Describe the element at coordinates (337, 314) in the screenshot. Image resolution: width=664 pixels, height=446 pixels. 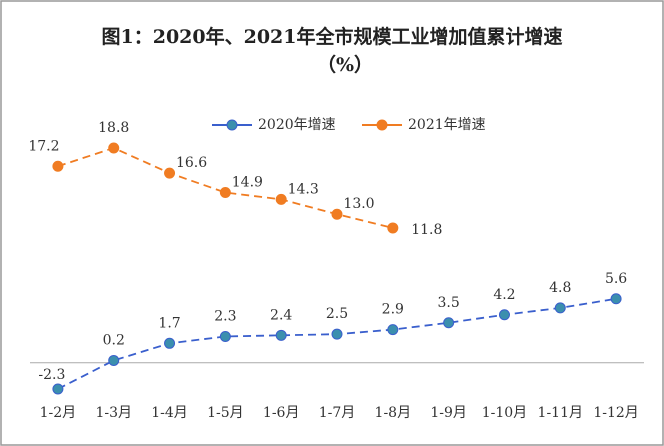
I see `data-label: 2.5` at that location.